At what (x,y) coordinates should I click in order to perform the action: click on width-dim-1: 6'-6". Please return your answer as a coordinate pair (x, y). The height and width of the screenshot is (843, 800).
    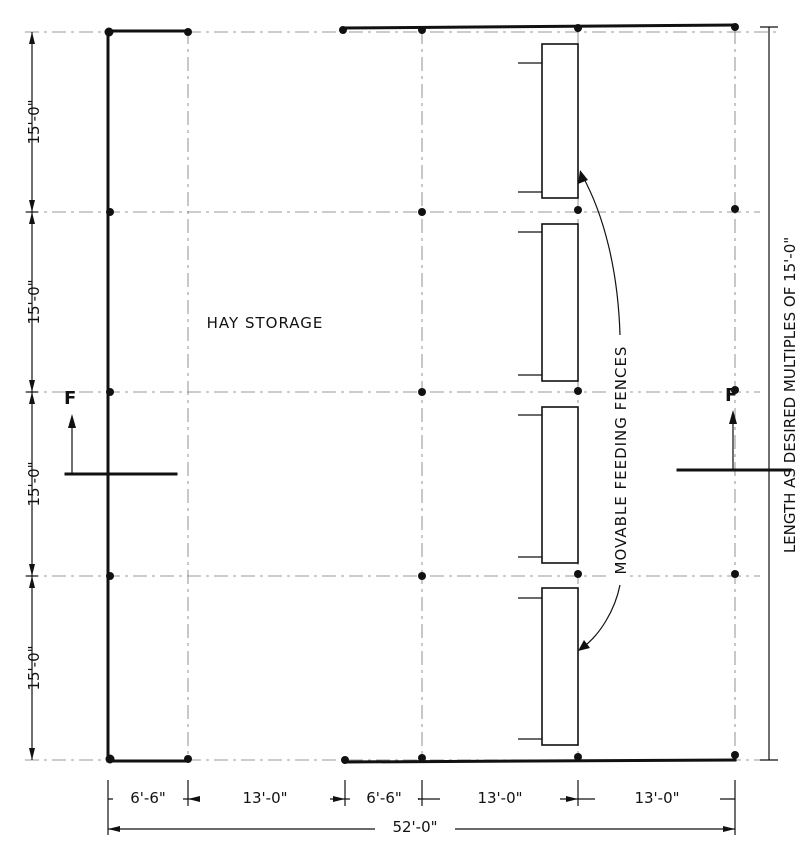
    Looking at the image, I should click on (148, 798).